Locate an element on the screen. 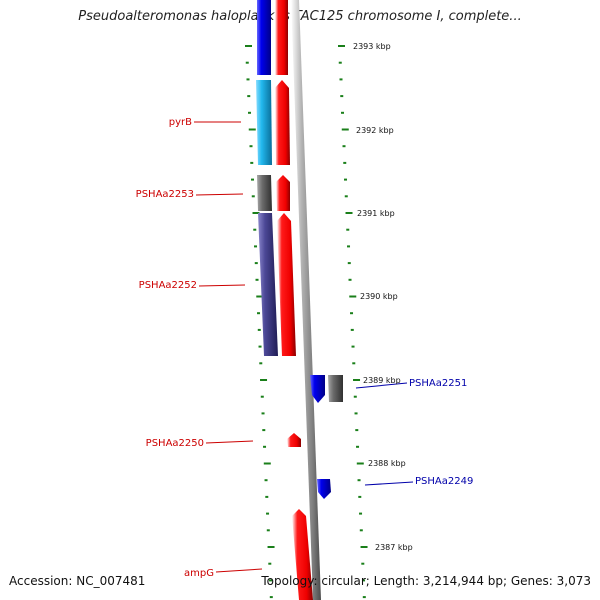 Image resolution: width=600 pixels, height=600 pixels. gene-block-red-top is located at coordinates (281, 37).